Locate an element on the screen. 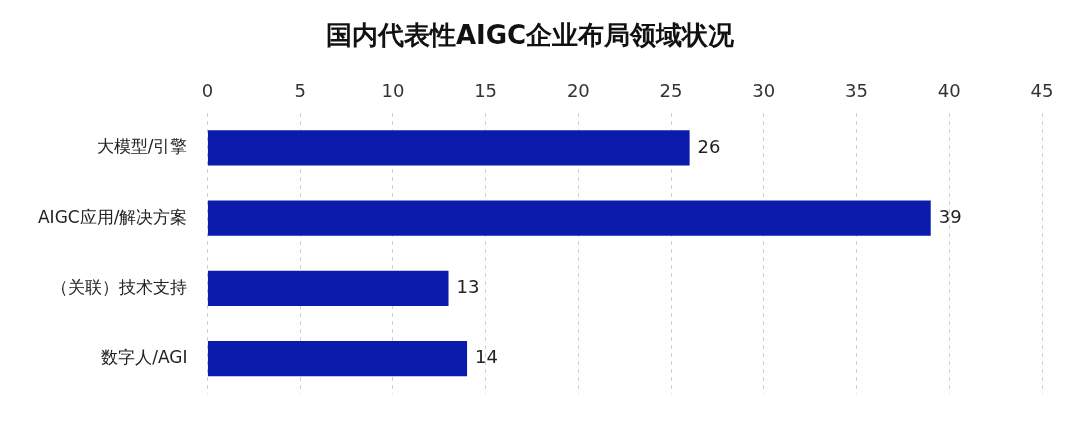 The image size is (1080, 432). x-tick-label: 0 is located at coordinates (207, 90).